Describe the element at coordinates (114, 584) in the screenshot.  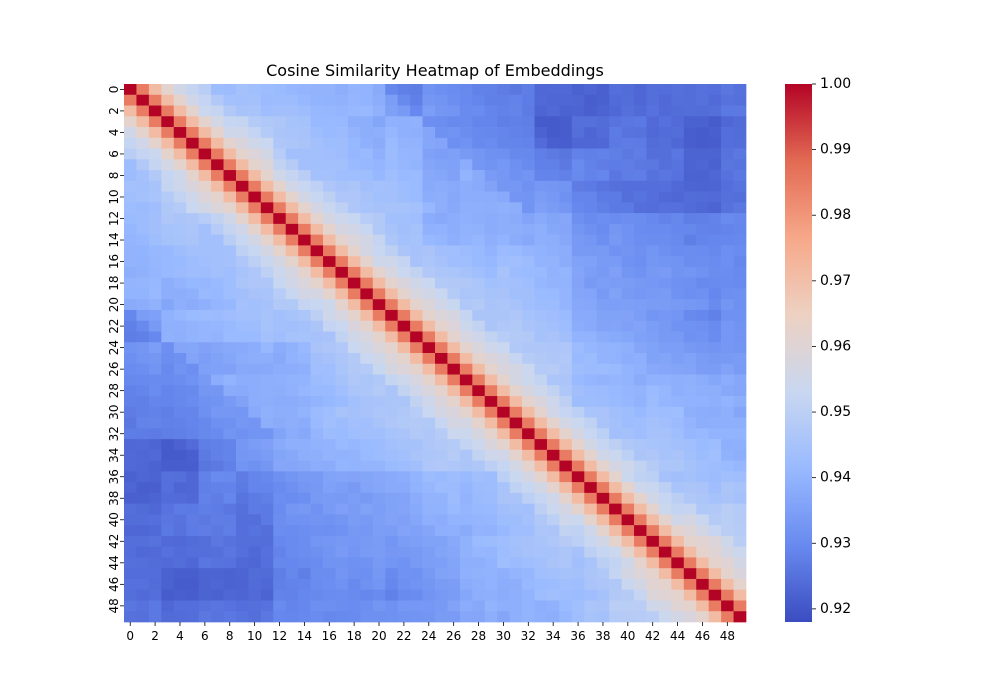
I see `y-tick-label: 46` at that location.